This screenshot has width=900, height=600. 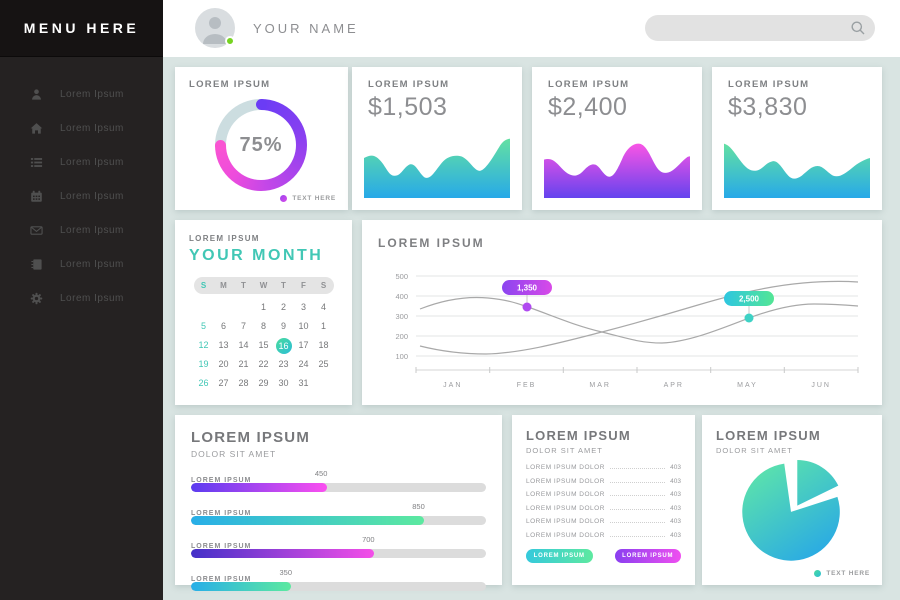 I want to click on annotation-value-feb: 1,350, so click(x=527, y=288).